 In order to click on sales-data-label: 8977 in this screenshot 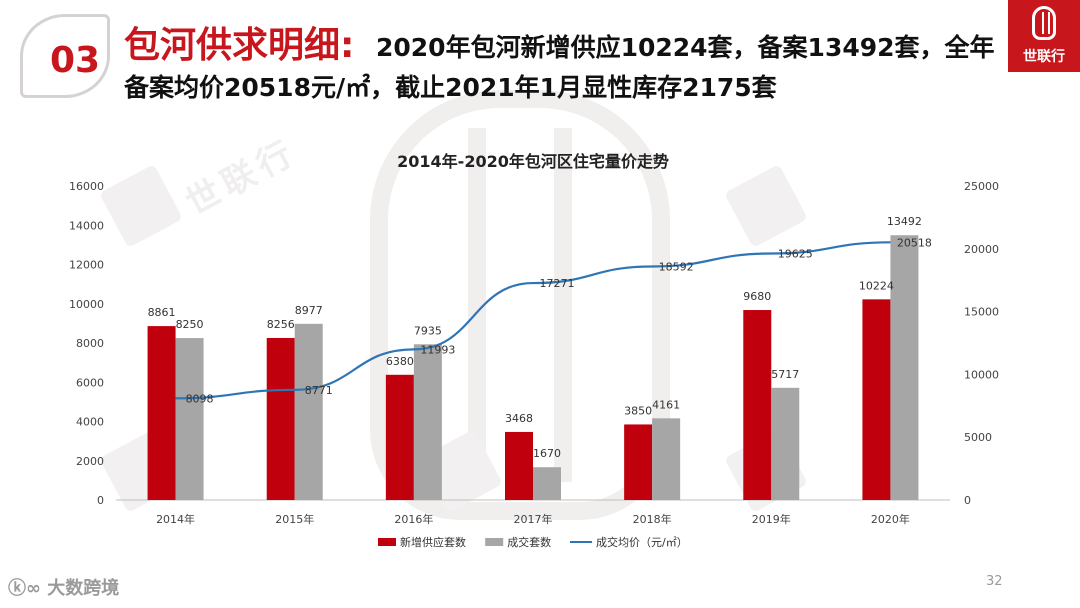, I will do `click(309, 310)`.